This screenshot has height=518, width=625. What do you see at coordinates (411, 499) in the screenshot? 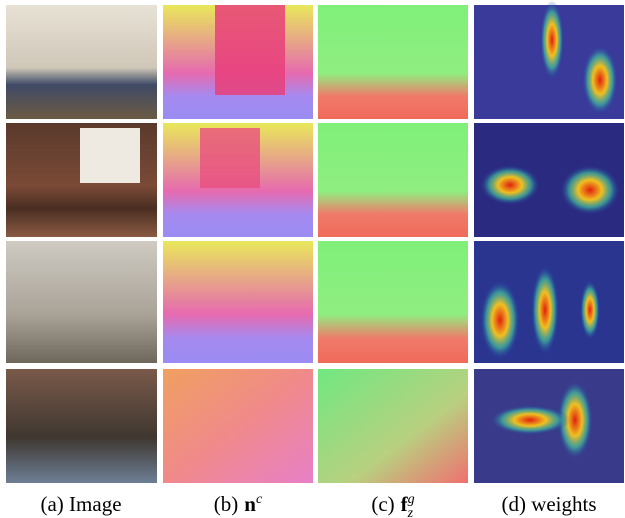
I see `caption-sup: g` at bounding box center [411, 499].